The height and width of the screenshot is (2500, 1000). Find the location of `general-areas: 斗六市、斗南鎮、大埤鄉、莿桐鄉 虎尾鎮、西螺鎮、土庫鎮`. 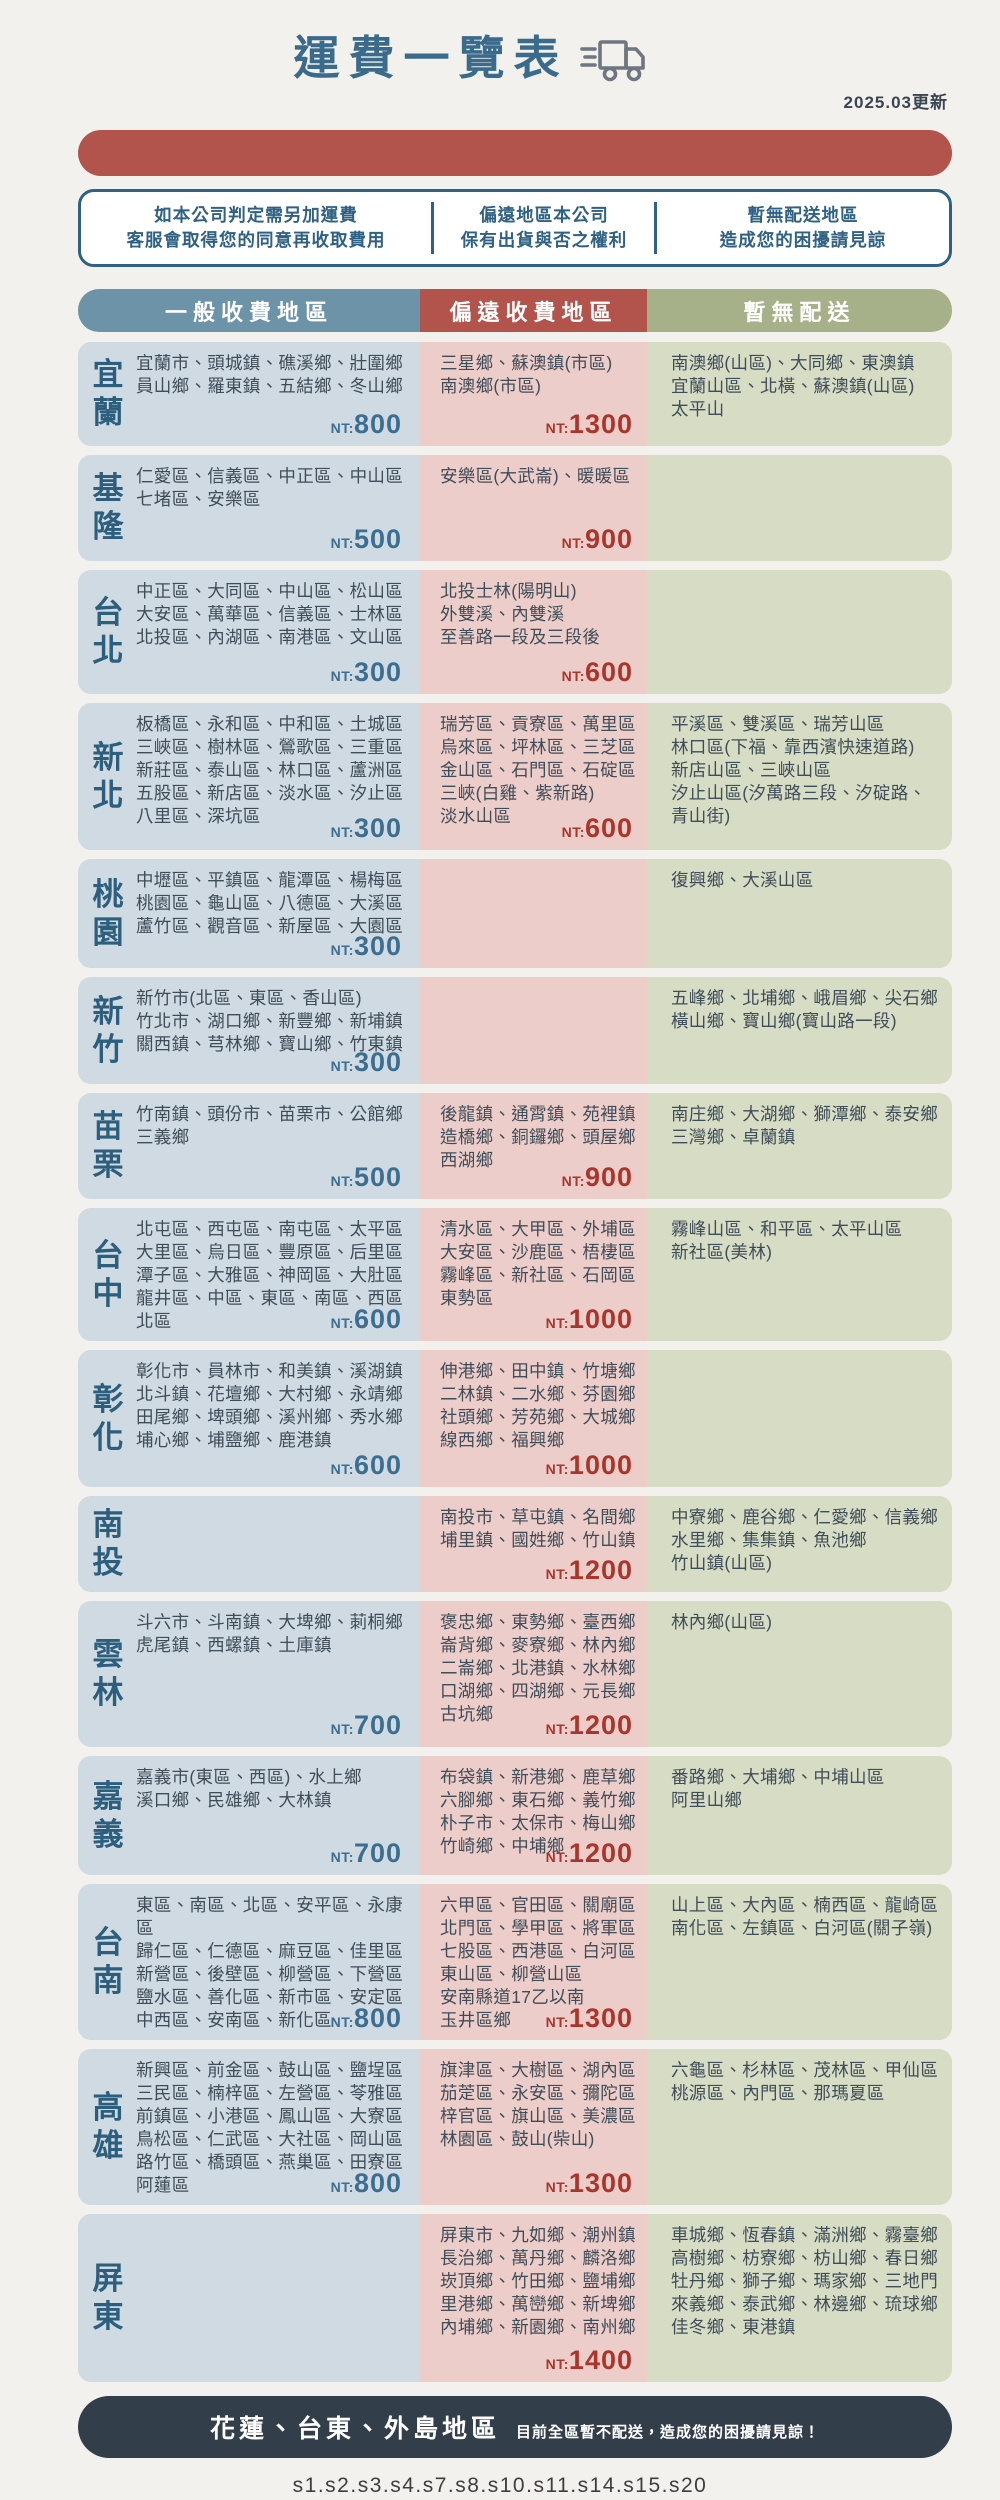

general-areas: 斗六市、斗南鎮、大埤鄉、莿桐鄉 虎尾鎮、西螺鎮、土庫鎮 is located at coordinates (269, 1633).